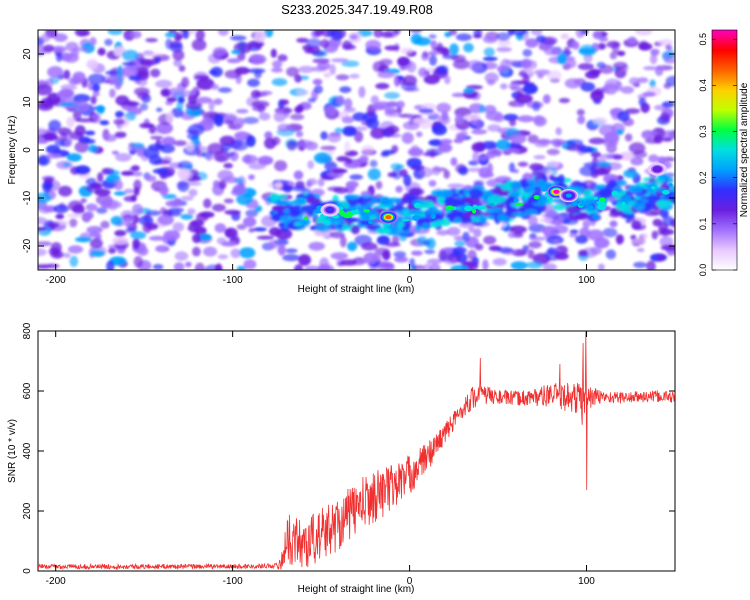  Describe the element at coordinates (233, 581) in the screenshot. I see `x-tick-label: -100` at that location.